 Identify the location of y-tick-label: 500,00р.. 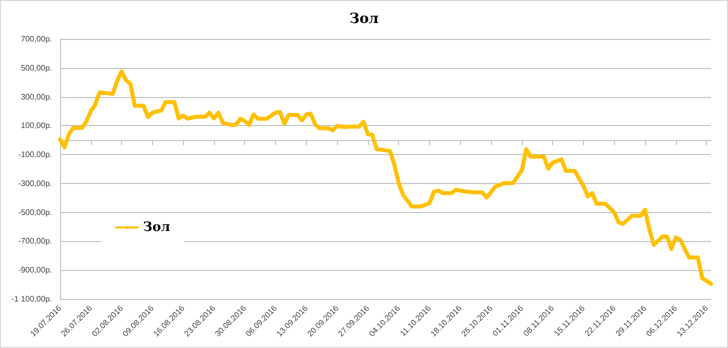
(36, 67).